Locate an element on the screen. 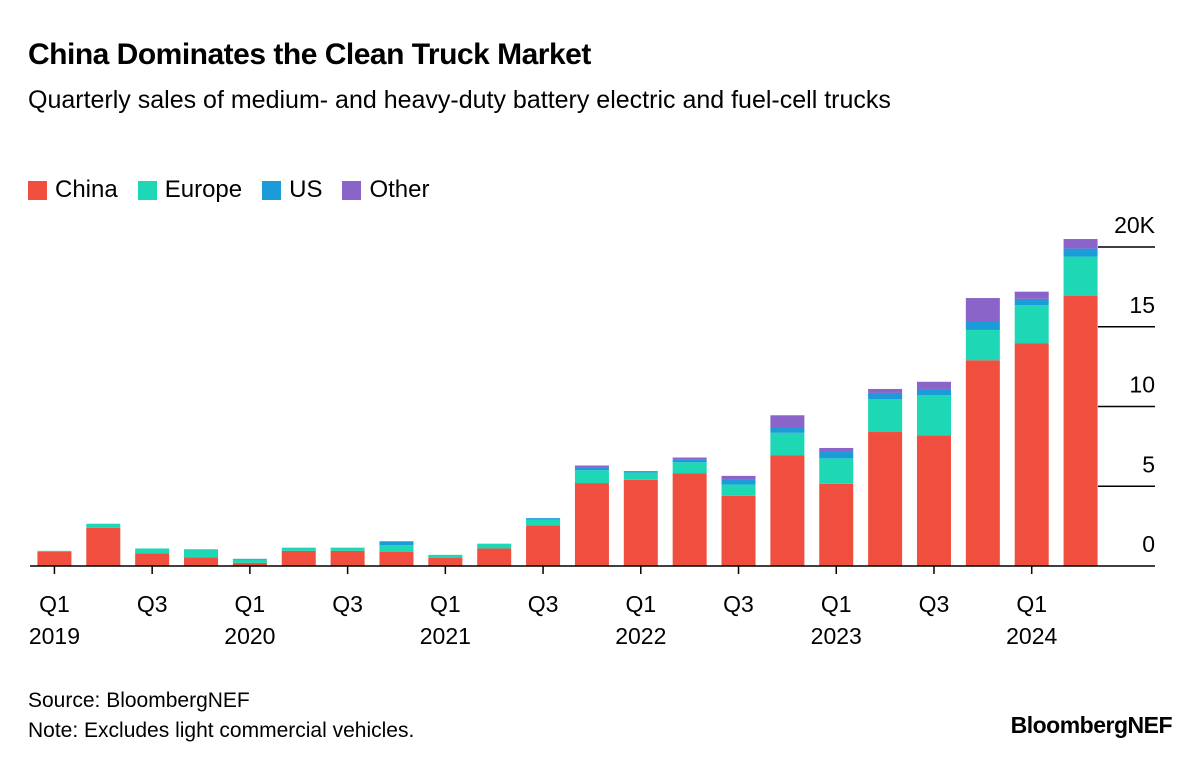 The image size is (1200, 767). brand: BloombergNEF is located at coordinates (1091, 725).